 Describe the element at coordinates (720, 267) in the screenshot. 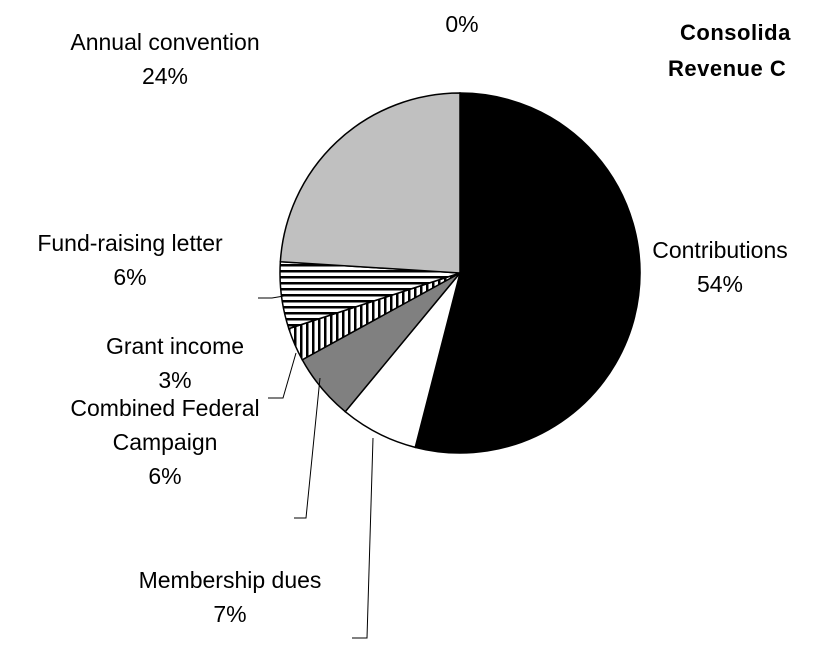

I see `slice-label-contributions: Contributions 54%` at that location.